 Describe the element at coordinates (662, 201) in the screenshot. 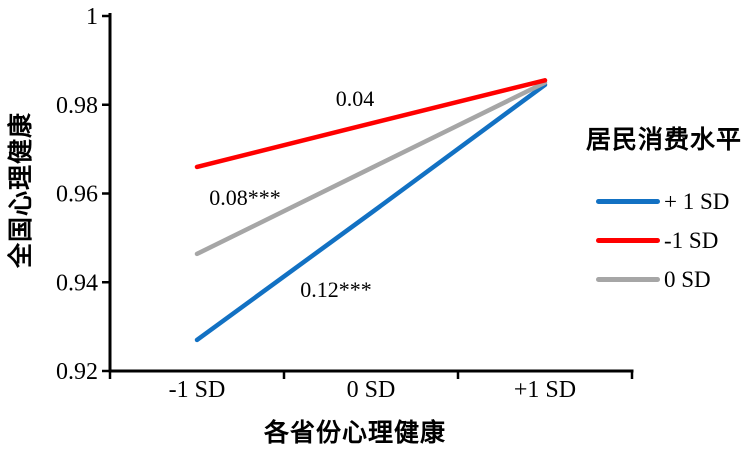

I see `legend-item: + 1 SD` at that location.